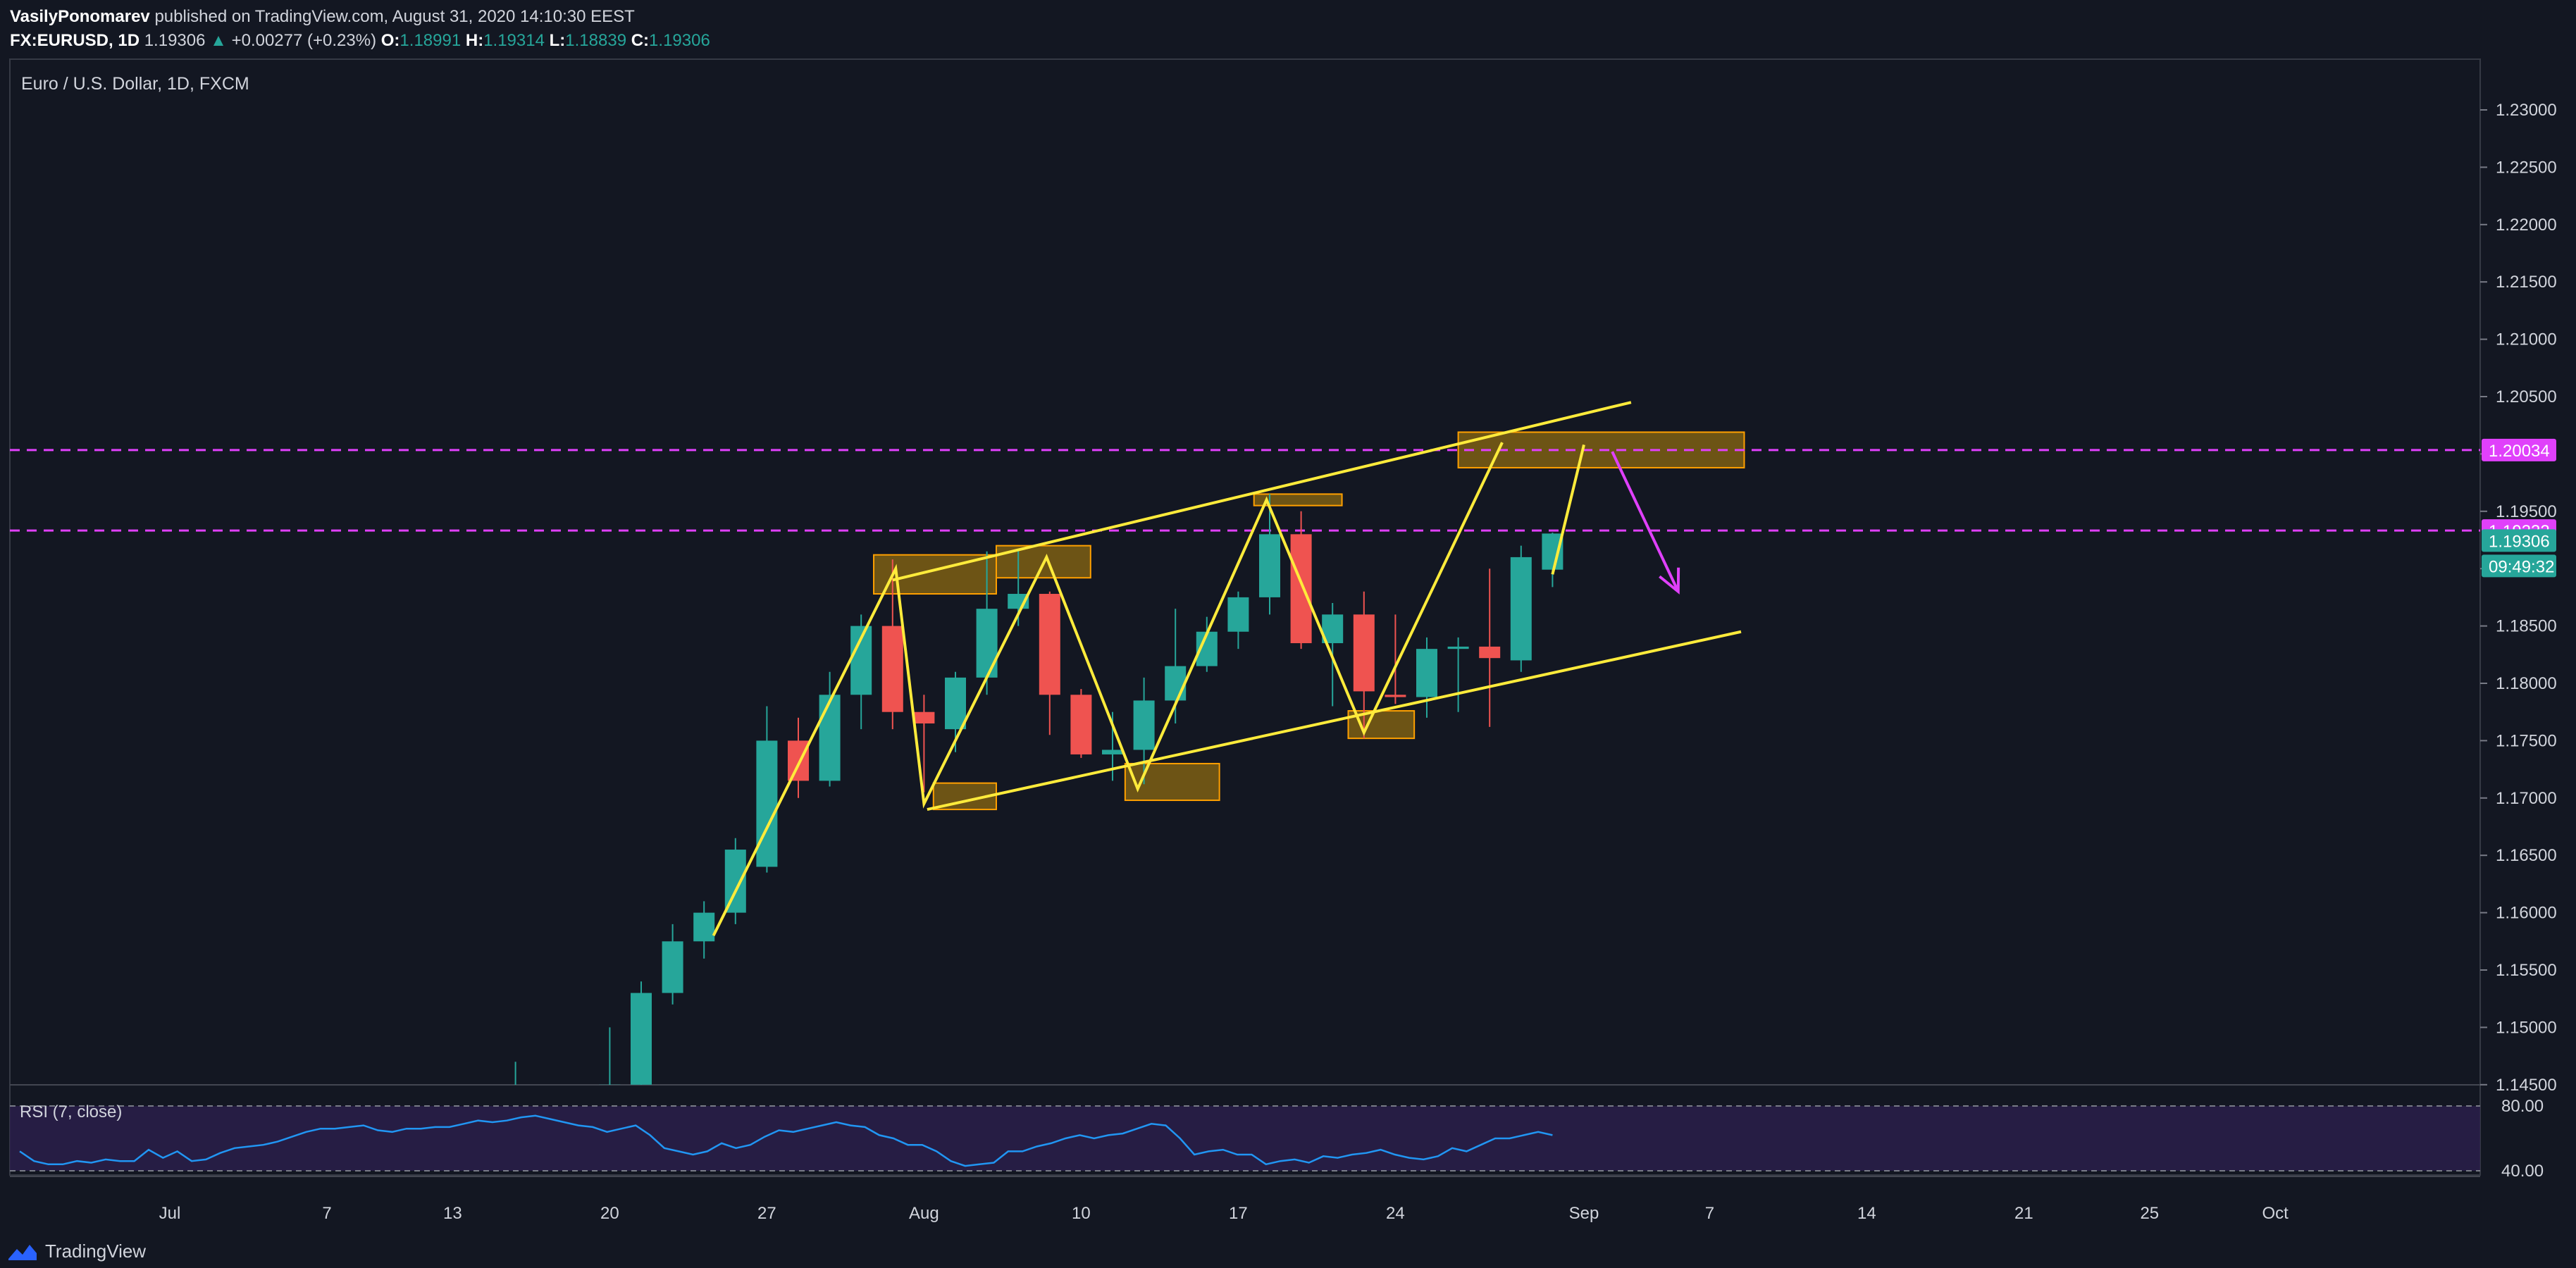  What do you see at coordinates (96, 1251) in the screenshot?
I see `brand-name: TradingView` at bounding box center [96, 1251].